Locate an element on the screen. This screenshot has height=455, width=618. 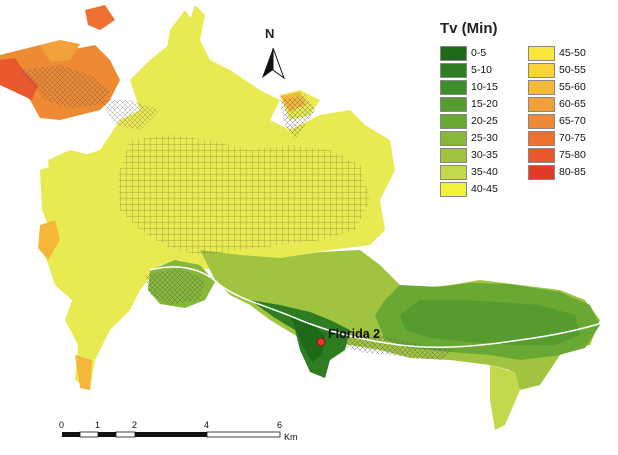
legend-label: 45-50 is located at coordinates (572, 53).